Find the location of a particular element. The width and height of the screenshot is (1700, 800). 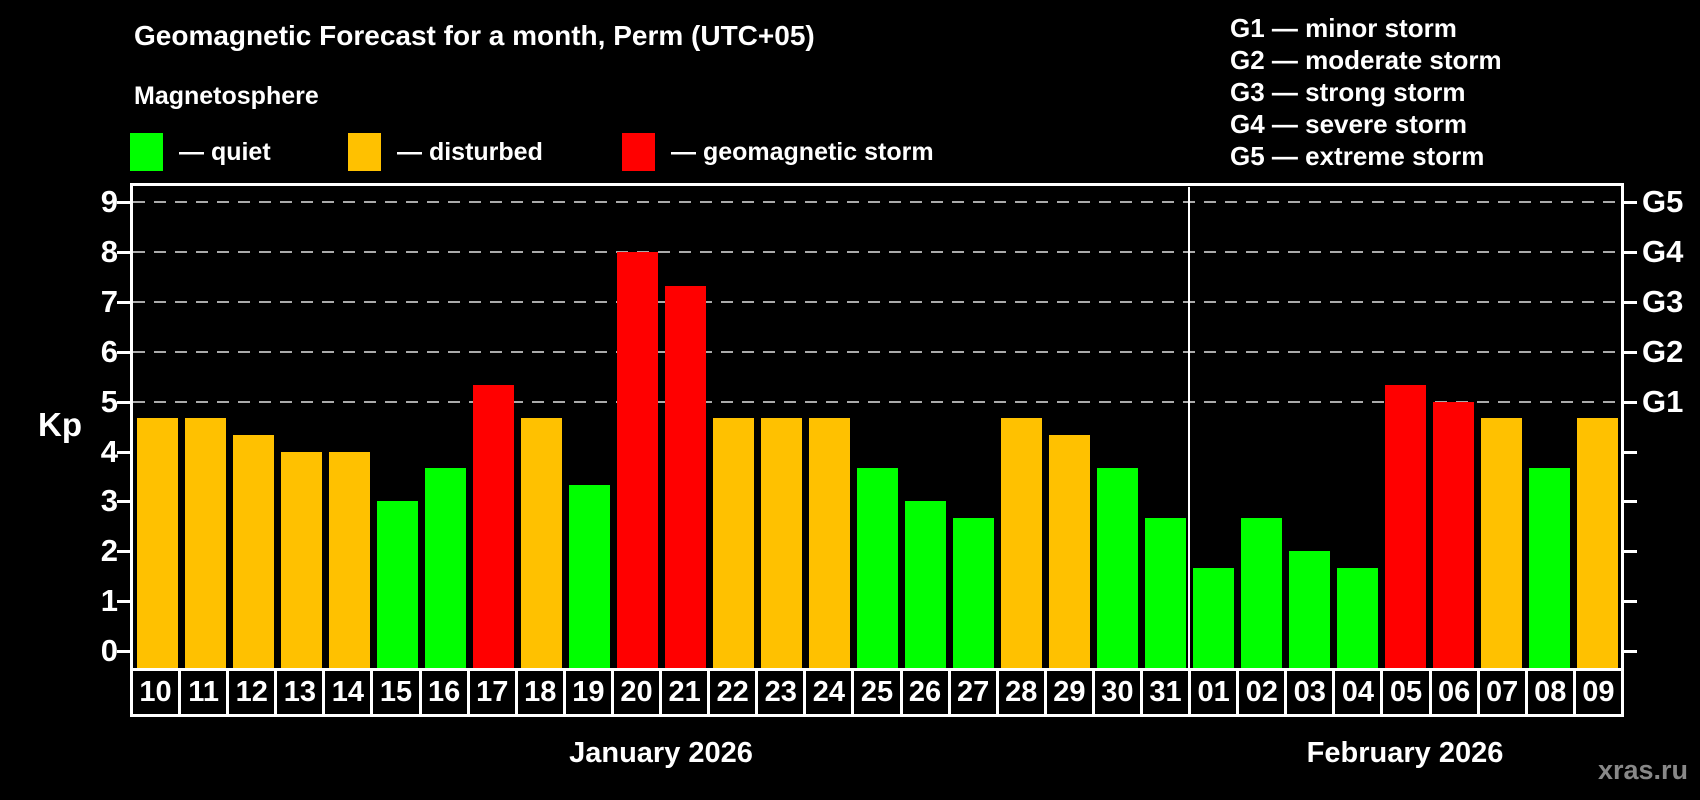

gridline-kp6 is located at coordinates (877, 352).